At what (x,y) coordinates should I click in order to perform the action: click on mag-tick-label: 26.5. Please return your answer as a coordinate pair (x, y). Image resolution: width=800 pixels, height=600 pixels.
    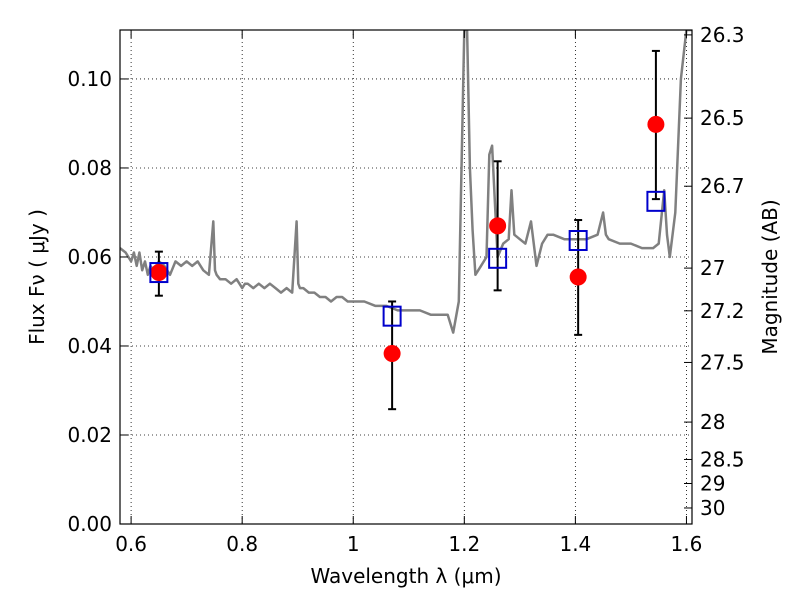
    Looking at the image, I should click on (722, 118).